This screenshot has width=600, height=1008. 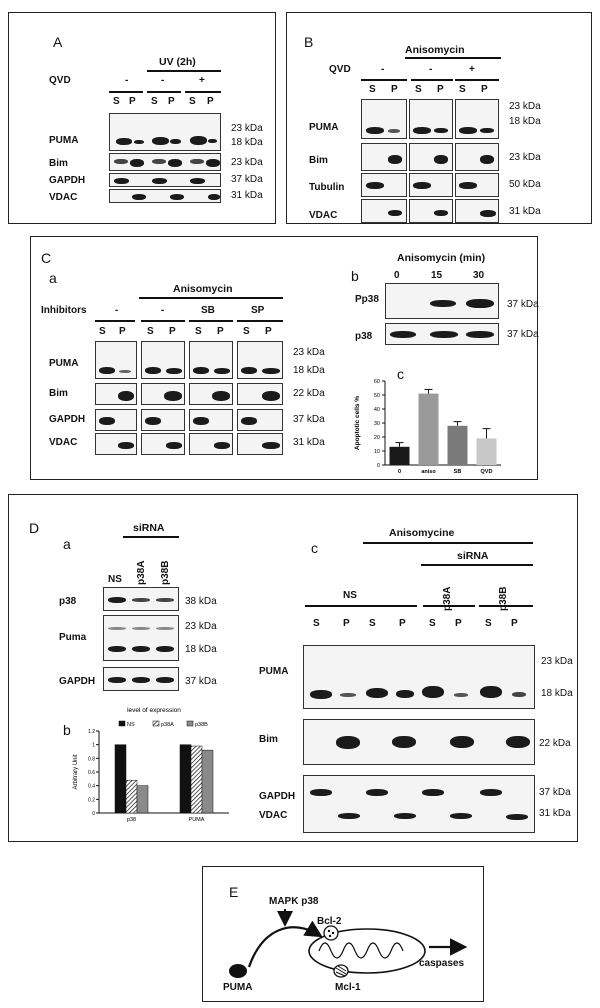 What do you see at coordinates (141, 638) in the screenshot?
I see `blot-da-puma` at bounding box center [141, 638].